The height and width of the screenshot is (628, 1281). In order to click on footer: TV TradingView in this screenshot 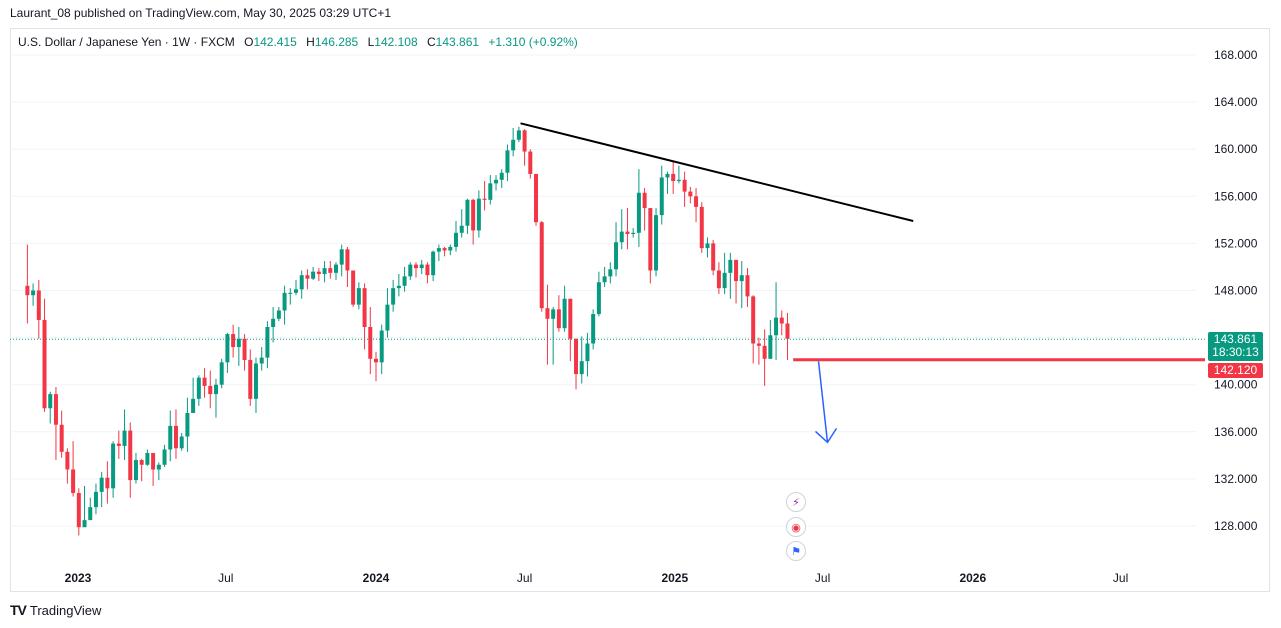, I will do `click(55, 610)`.